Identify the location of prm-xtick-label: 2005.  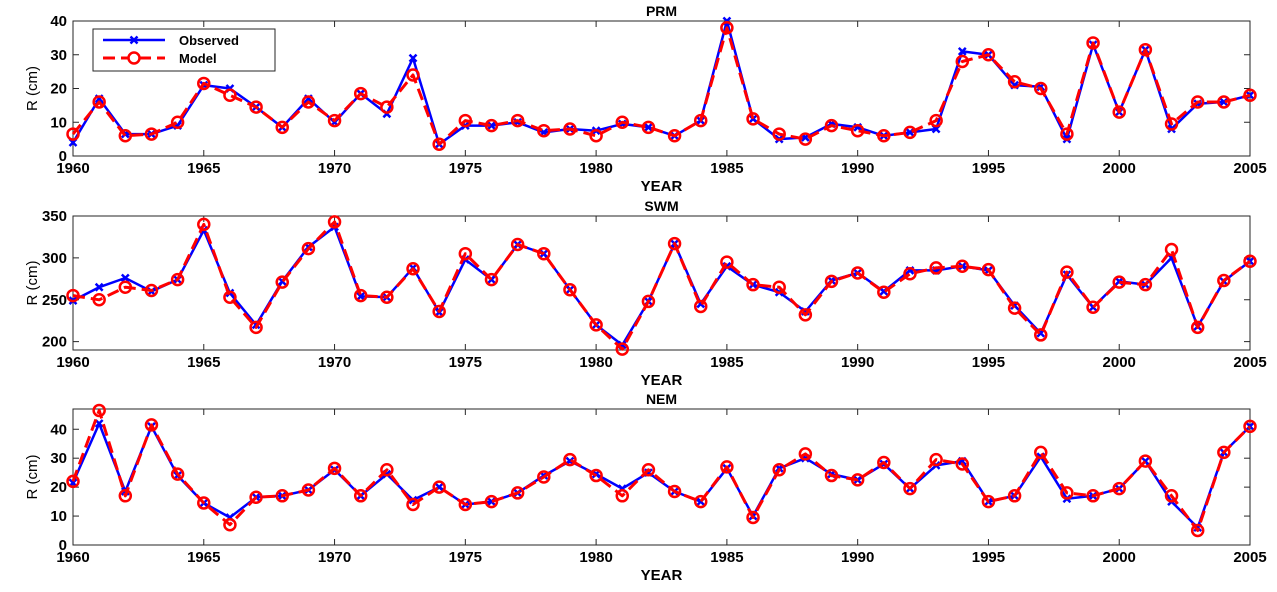
(1249, 168).